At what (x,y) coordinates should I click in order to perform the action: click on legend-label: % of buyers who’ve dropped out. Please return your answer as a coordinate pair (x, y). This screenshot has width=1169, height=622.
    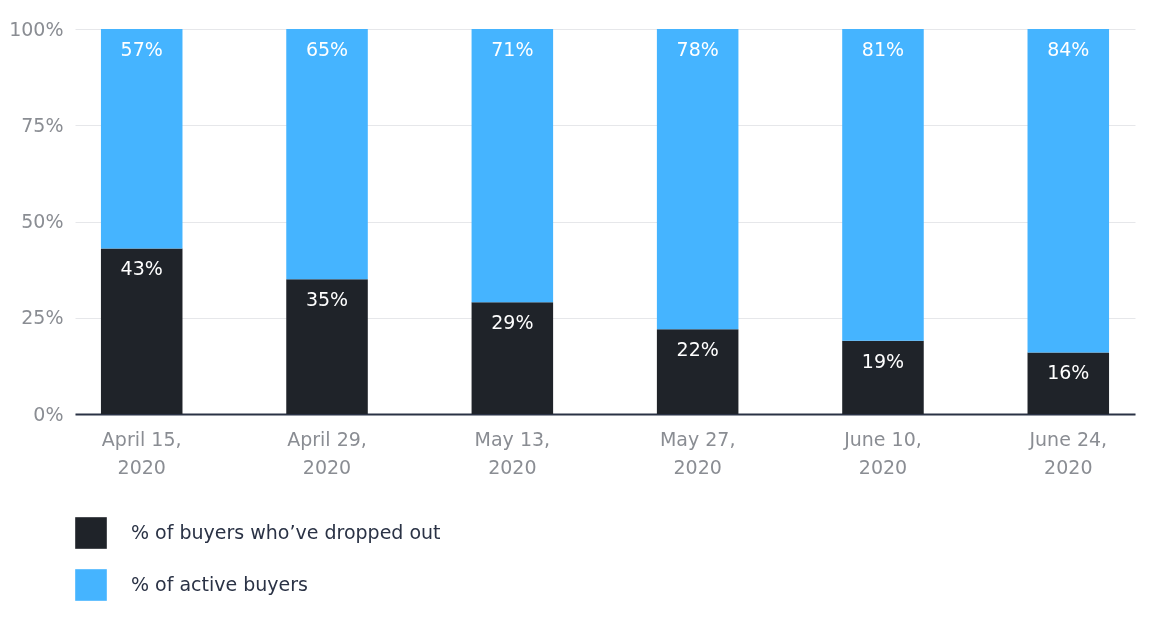
    Looking at the image, I should click on (286, 532).